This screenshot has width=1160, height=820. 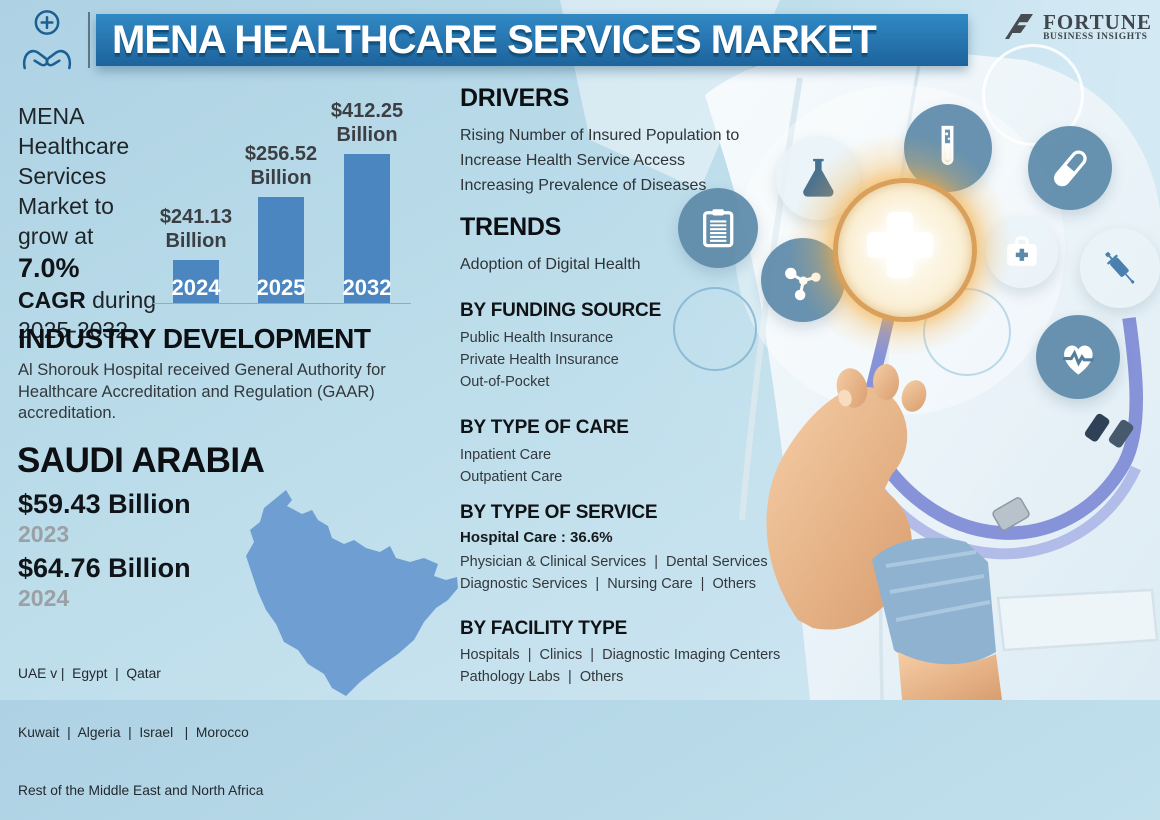 What do you see at coordinates (539, 360) in the screenshot?
I see `funding-item: Private Health Insurance` at bounding box center [539, 360].